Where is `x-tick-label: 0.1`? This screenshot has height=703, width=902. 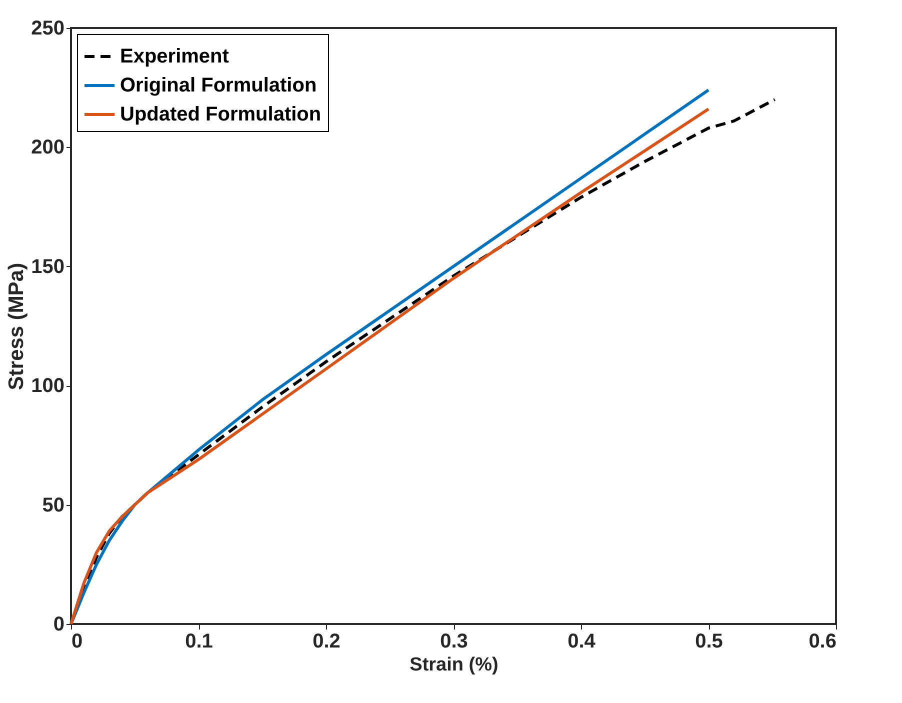 x-tick-label: 0.1 is located at coordinates (199, 641).